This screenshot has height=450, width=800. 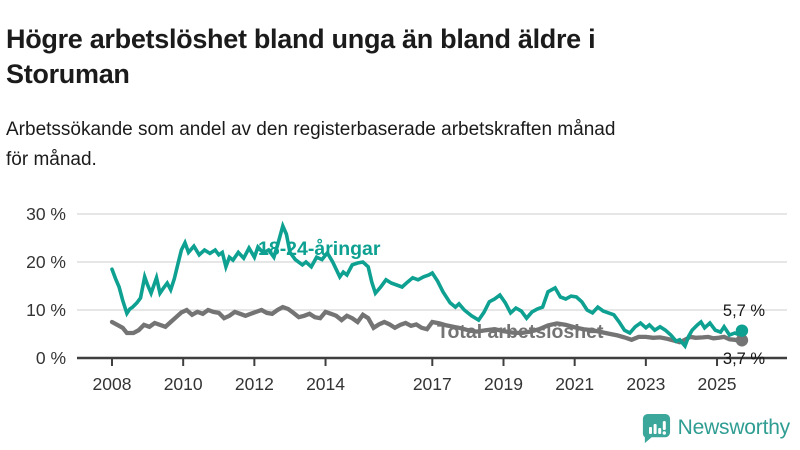 I want to click on series-line-total, so click(x=427, y=324).